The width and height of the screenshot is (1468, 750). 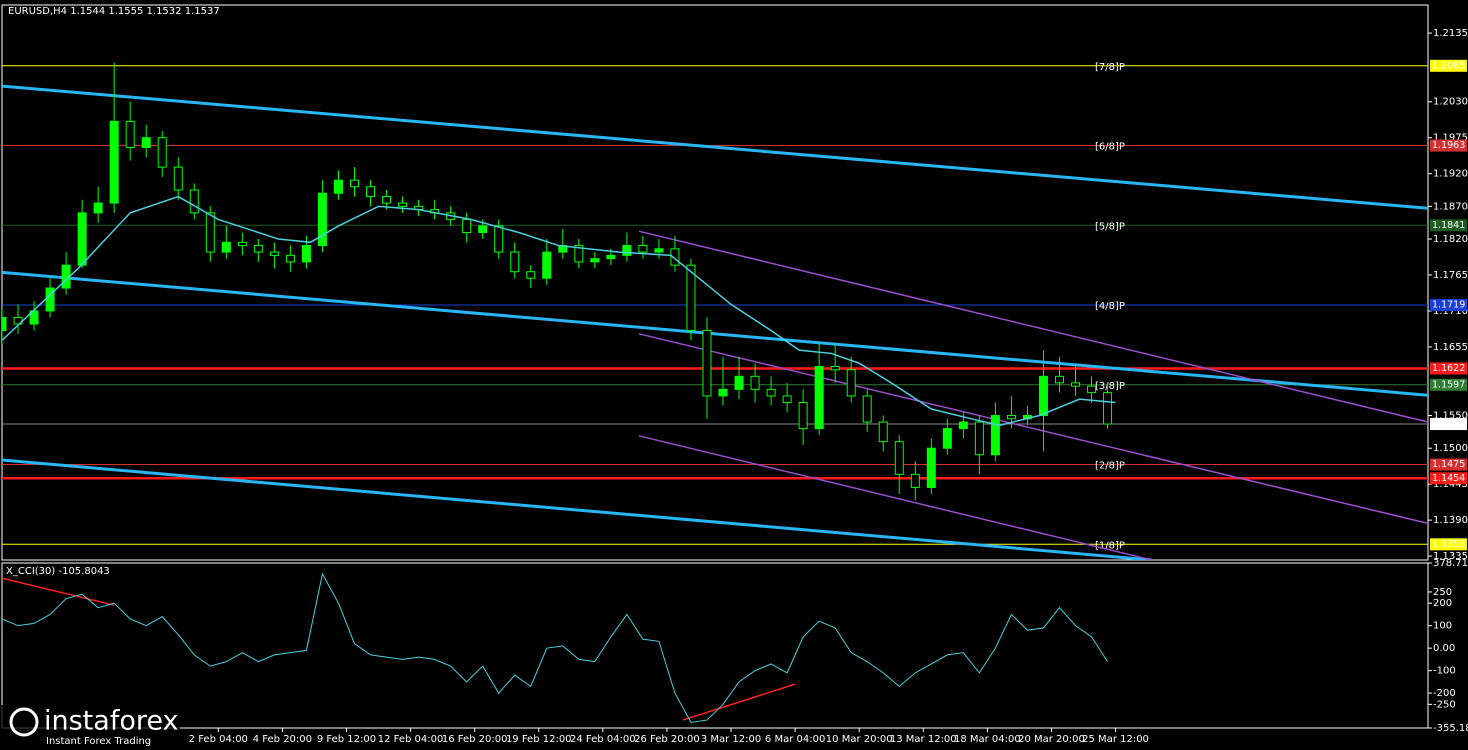 What do you see at coordinates (218, 739) in the screenshot?
I see `x-tick-label: 2 Feb 04:00` at bounding box center [218, 739].